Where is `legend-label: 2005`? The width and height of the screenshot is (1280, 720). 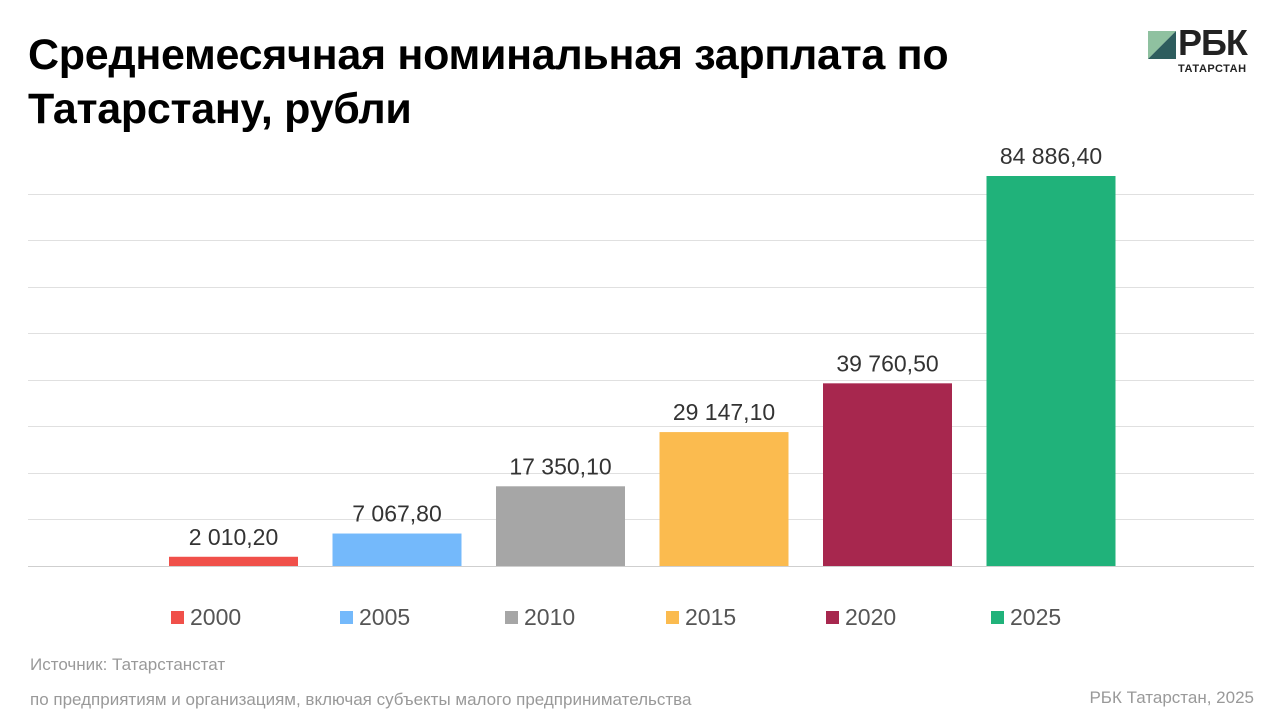 legend-label: 2005 is located at coordinates (385, 617).